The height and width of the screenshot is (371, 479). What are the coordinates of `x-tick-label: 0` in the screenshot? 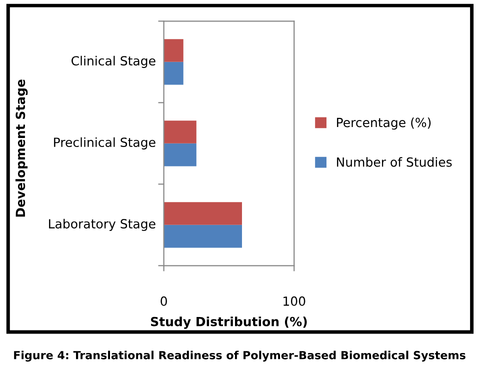 It's located at (163, 301).